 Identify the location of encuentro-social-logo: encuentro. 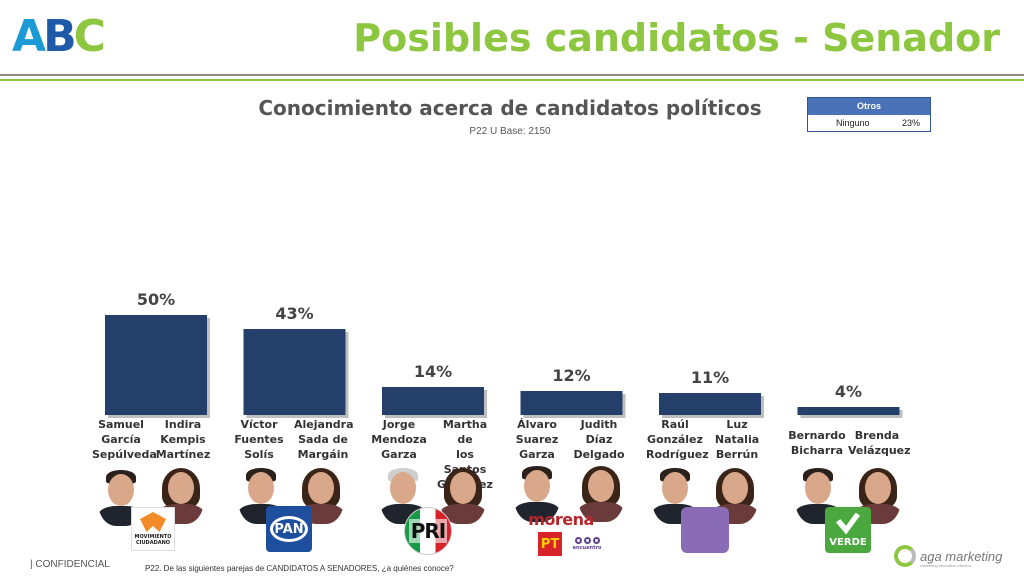
(587, 544).